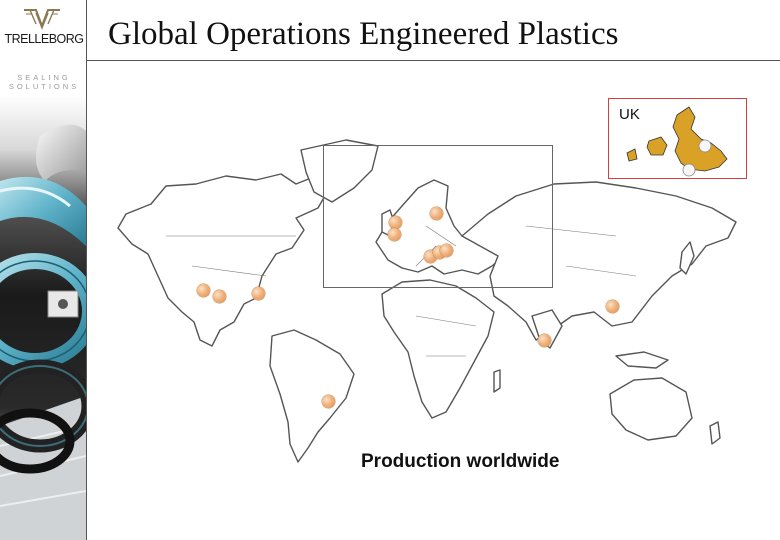  Describe the element at coordinates (312, 396) in the screenshot. I see `south-america-landmass` at that location.